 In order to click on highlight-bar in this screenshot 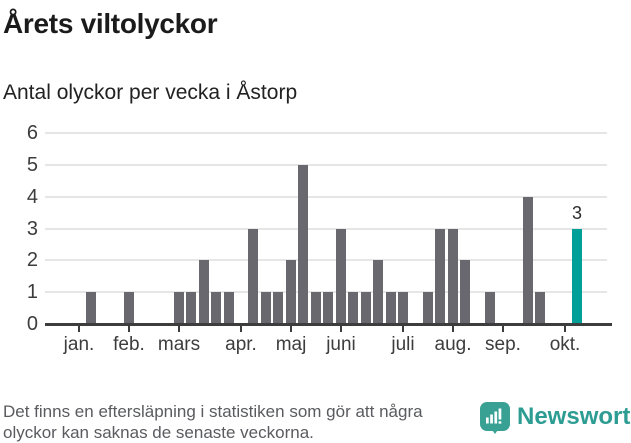, I will do `click(577, 276)`.